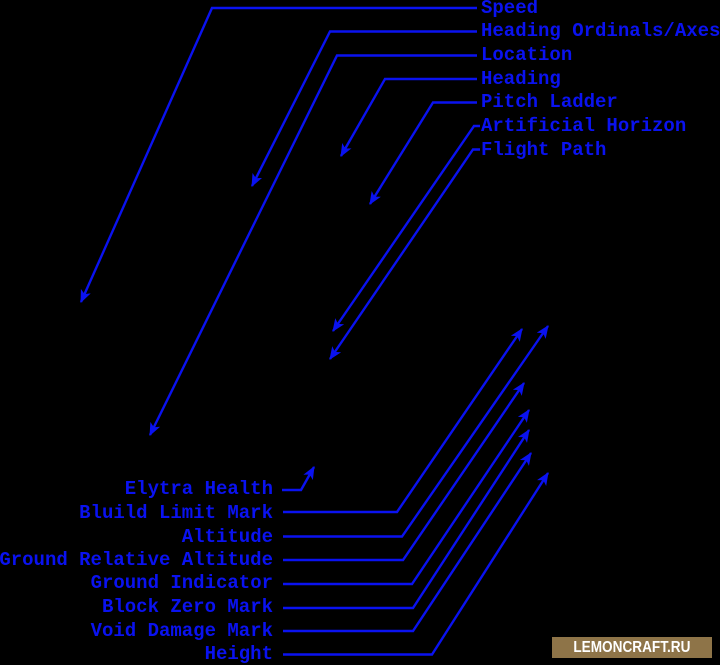  What do you see at coordinates (408, 117) in the screenshot?
I see `heading-arrow` at bounding box center [408, 117].